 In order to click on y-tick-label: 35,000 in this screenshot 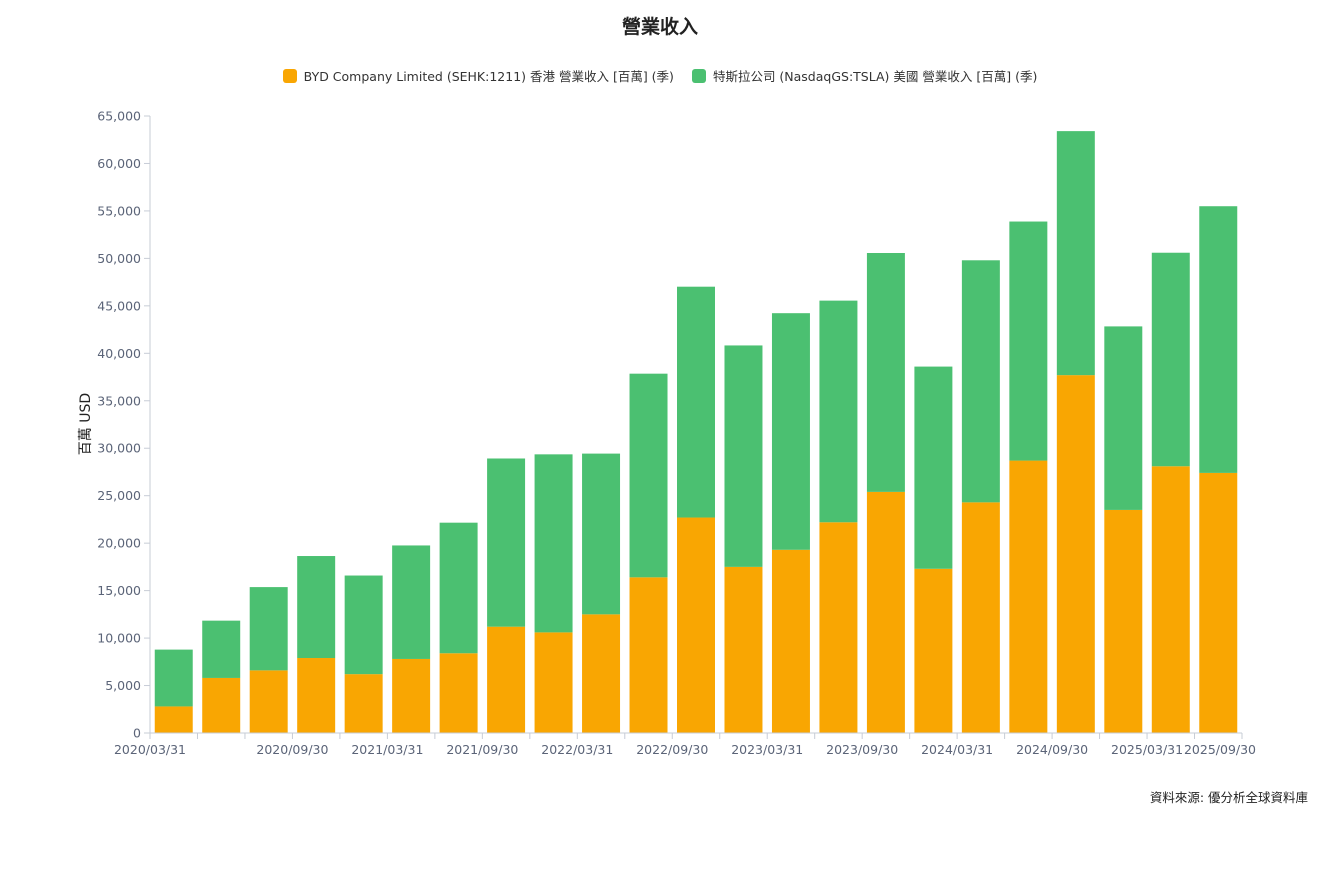, I will do `click(119, 400)`.